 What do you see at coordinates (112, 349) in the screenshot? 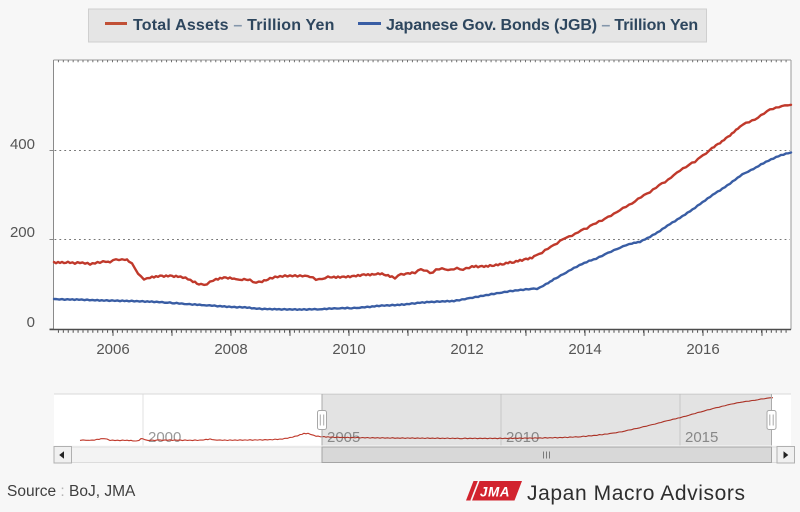
I see `svg-text: 2006` at bounding box center [112, 349].